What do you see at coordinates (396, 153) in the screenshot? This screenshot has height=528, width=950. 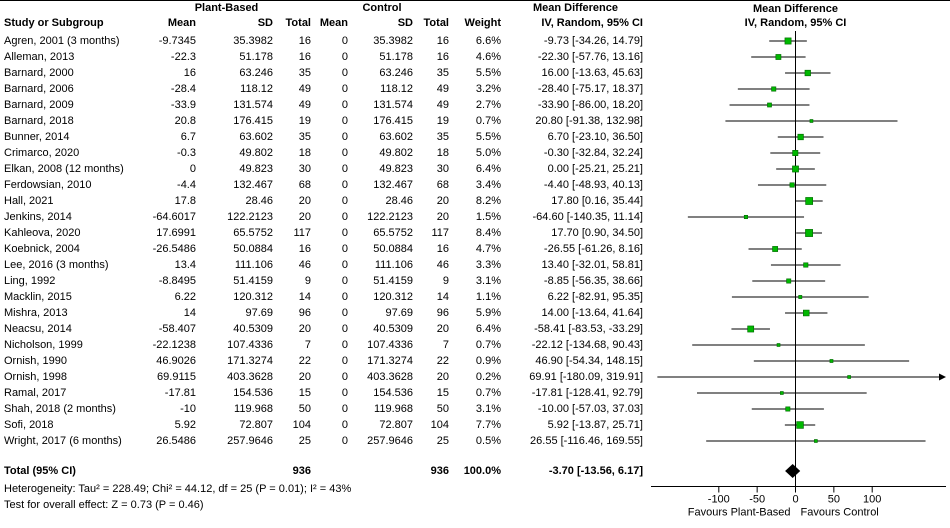 I see `ctrl-sd: 49.802` at bounding box center [396, 153].